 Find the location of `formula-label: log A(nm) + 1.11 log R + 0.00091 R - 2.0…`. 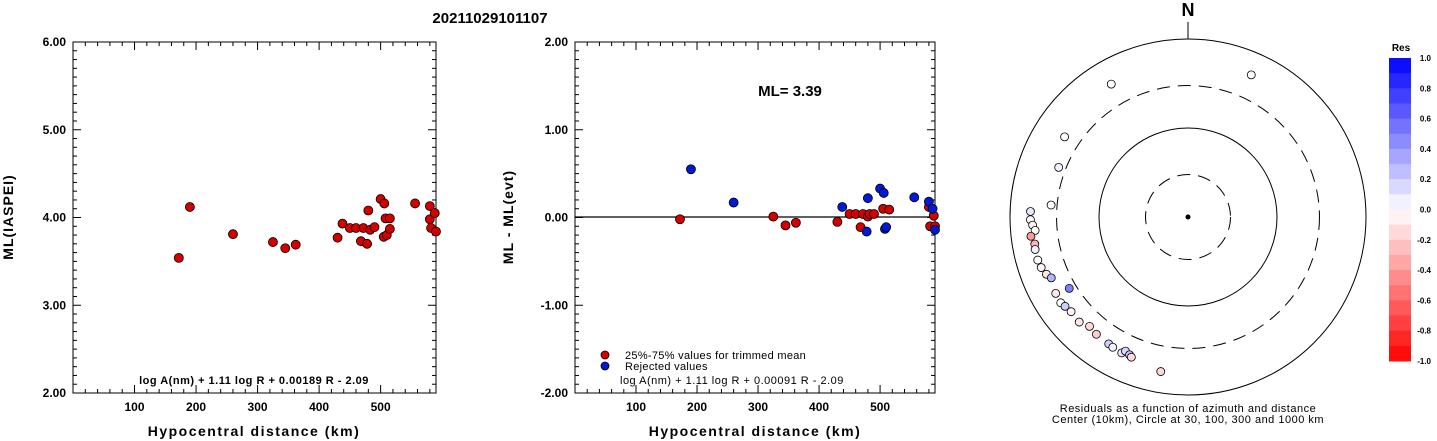

formula-label: log A(nm) + 1.11 log R + 0.00091 R - 2.0… is located at coordinates (732, 381).